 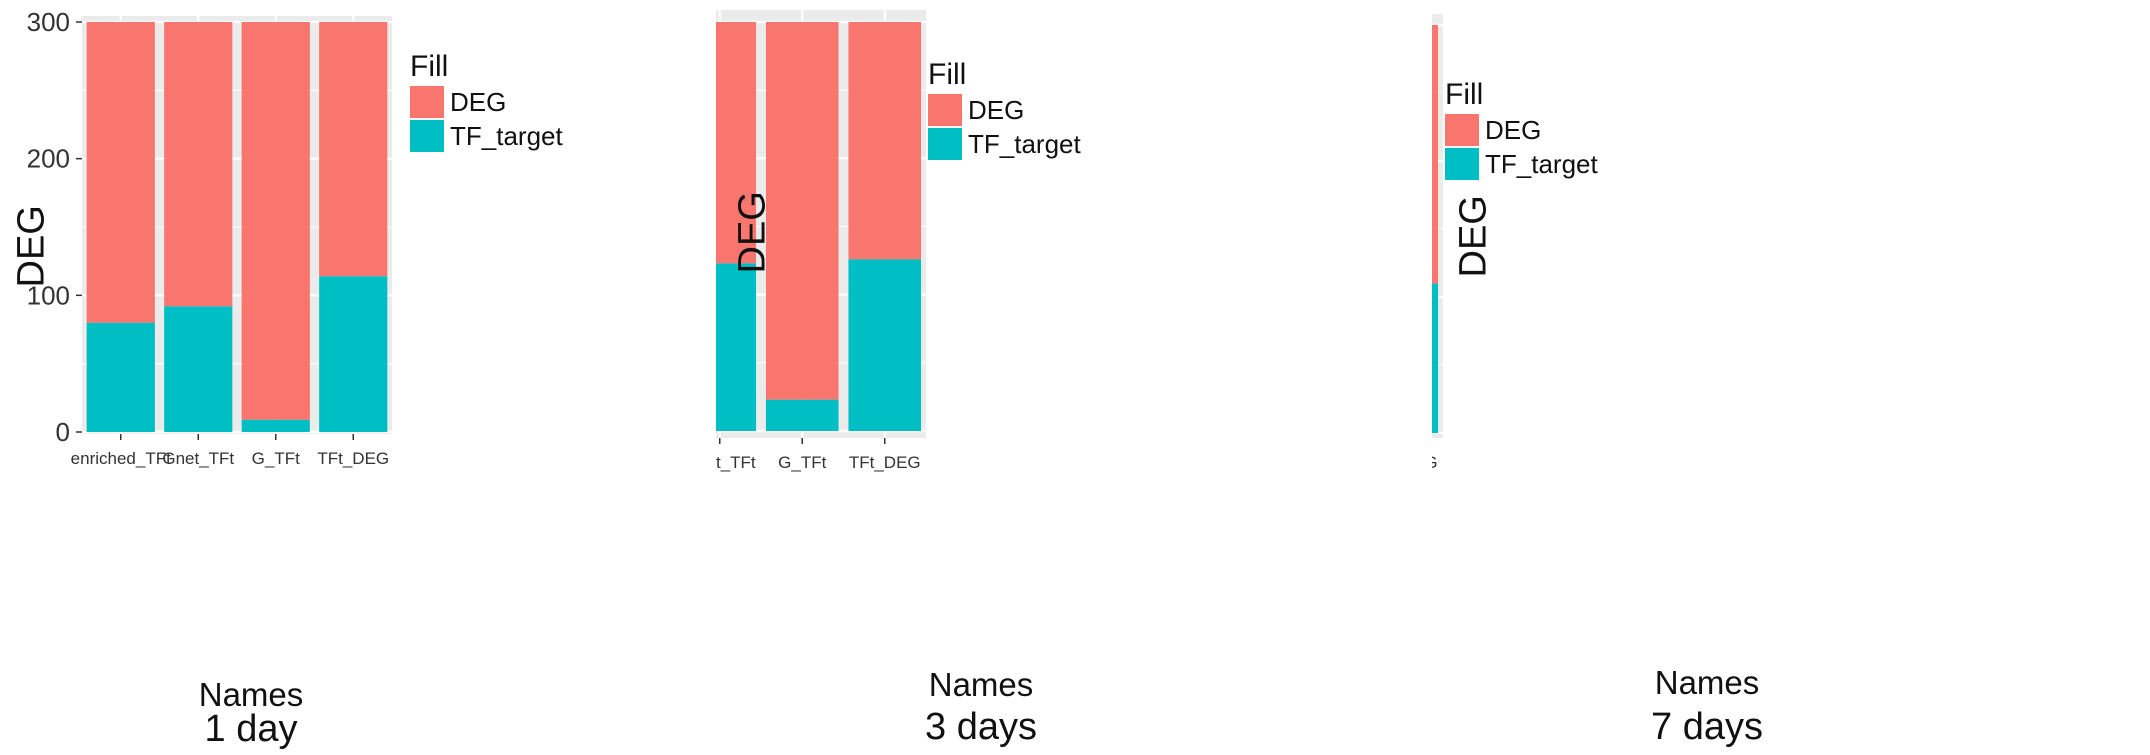 What do you see at coordinates (1707, 682) in the screenshot?
I see `x-axis-label-3: Names` at bounding box center [1707, 682].